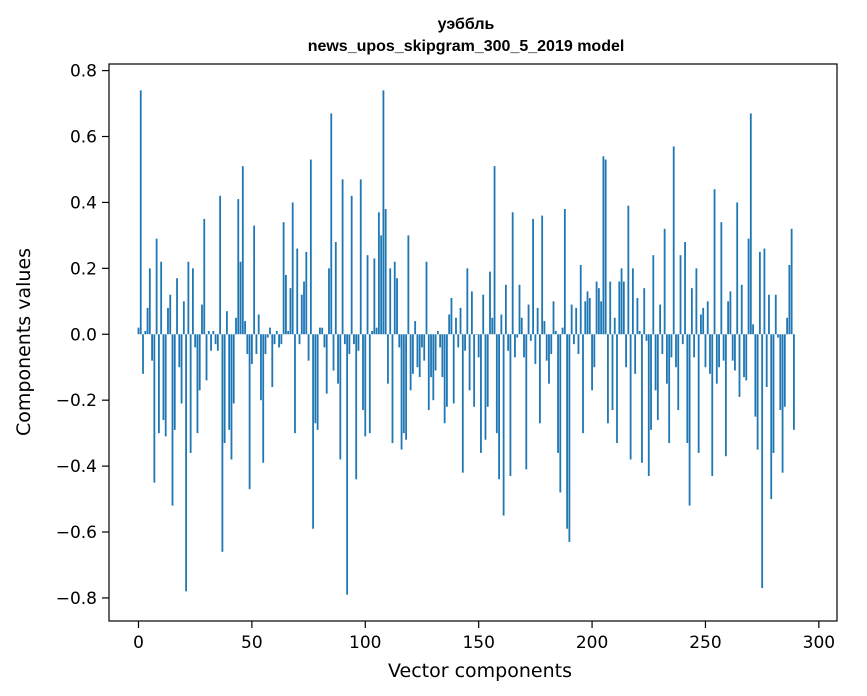 Image resolution: width=867 pixels, height=696 pixels. I want to click on y-tick-label: −0.2, so click(76, 401).